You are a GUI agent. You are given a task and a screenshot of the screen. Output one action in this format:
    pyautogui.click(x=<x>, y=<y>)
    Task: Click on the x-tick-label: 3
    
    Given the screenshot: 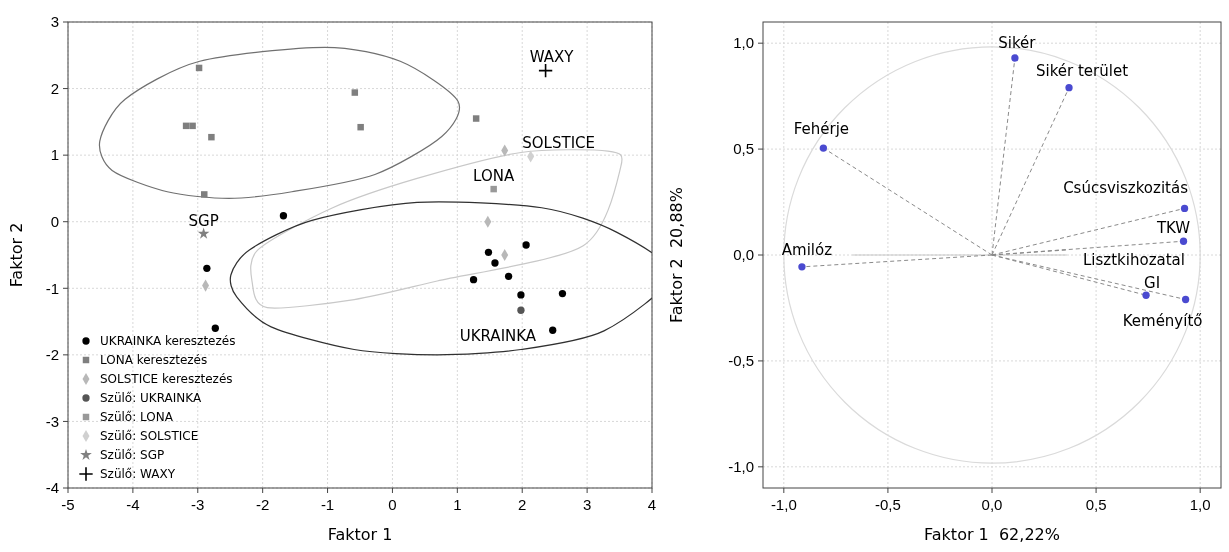 What is the action you would take?
    pyautogui.click(x=587, y=504)
    